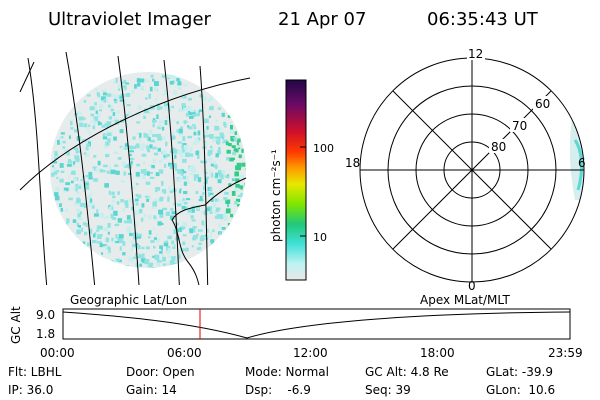 This screenshot has width=600, height=400. I want to click on image-date: 21 Apr 07, so click(322, 19).